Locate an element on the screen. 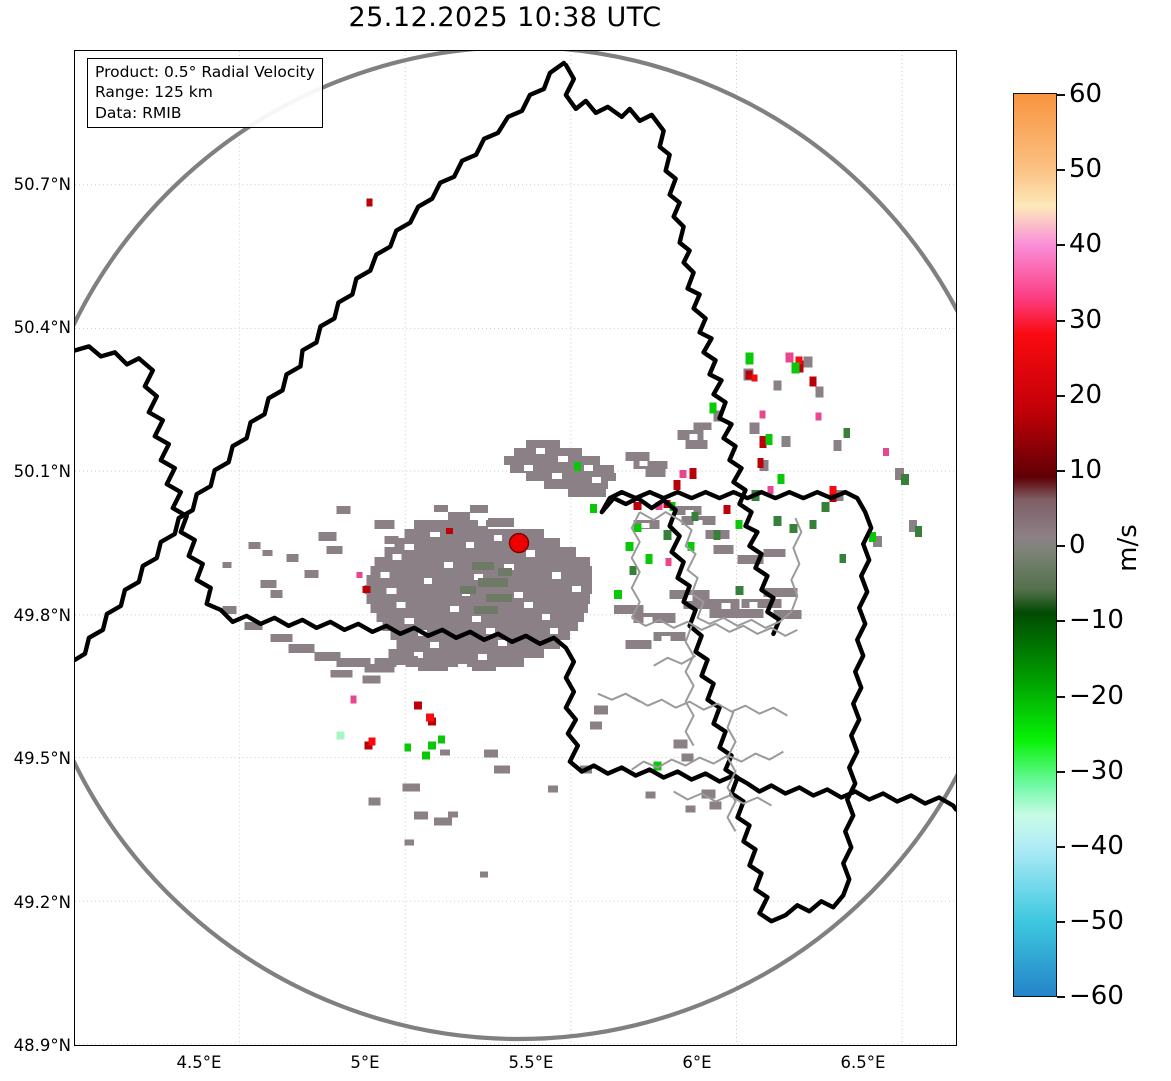 This screenshot has width=1171, height=1081. cbtick-label-12: −60 is located at coordinates (1096, 996).